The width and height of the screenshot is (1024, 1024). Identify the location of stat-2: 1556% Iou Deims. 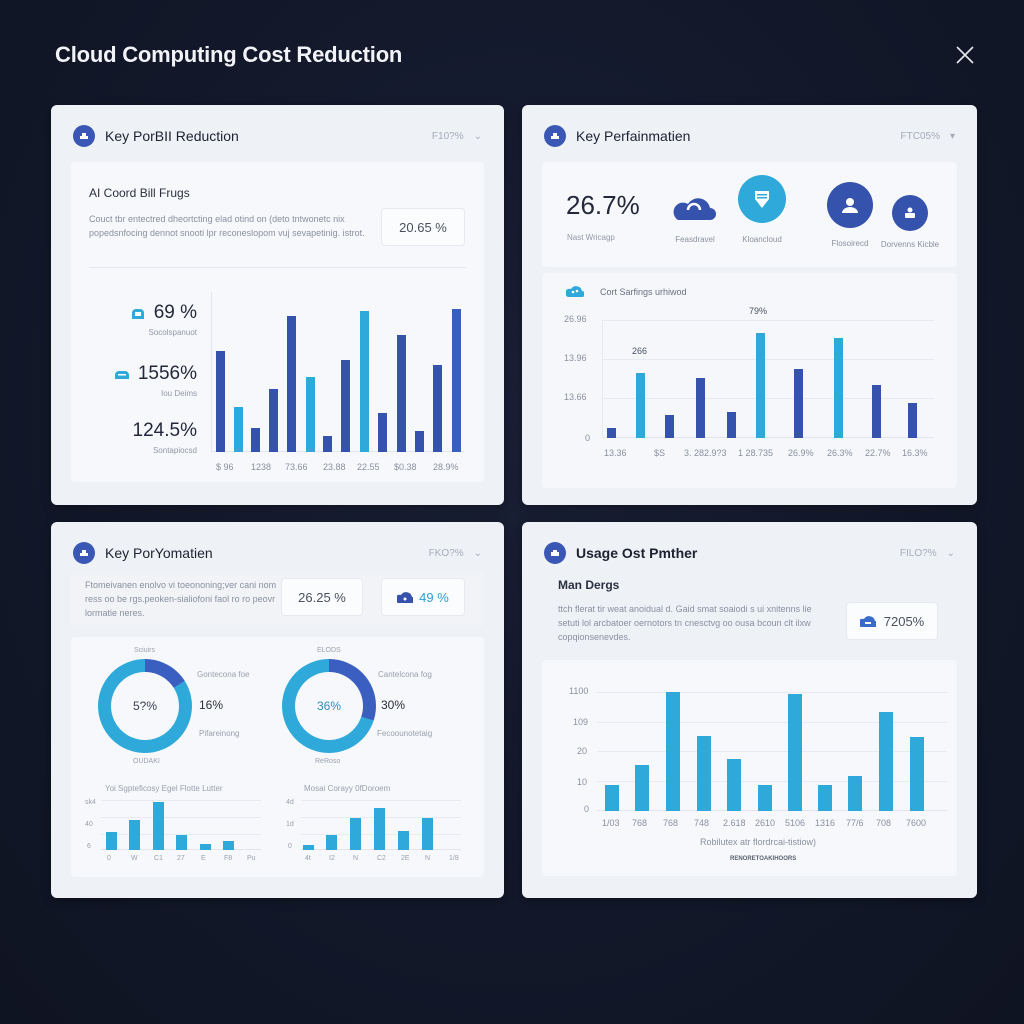
(144, 380).